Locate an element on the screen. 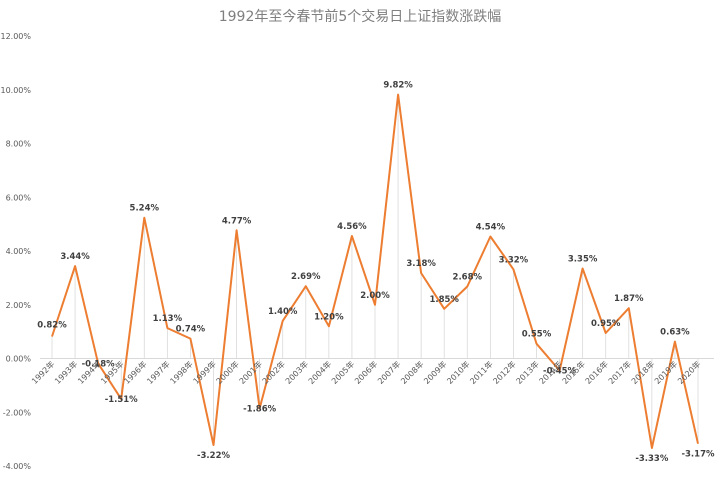 The height and width of the screenshot is (478, 720). data-label: 4.54% is located at coordinates (491, 227).